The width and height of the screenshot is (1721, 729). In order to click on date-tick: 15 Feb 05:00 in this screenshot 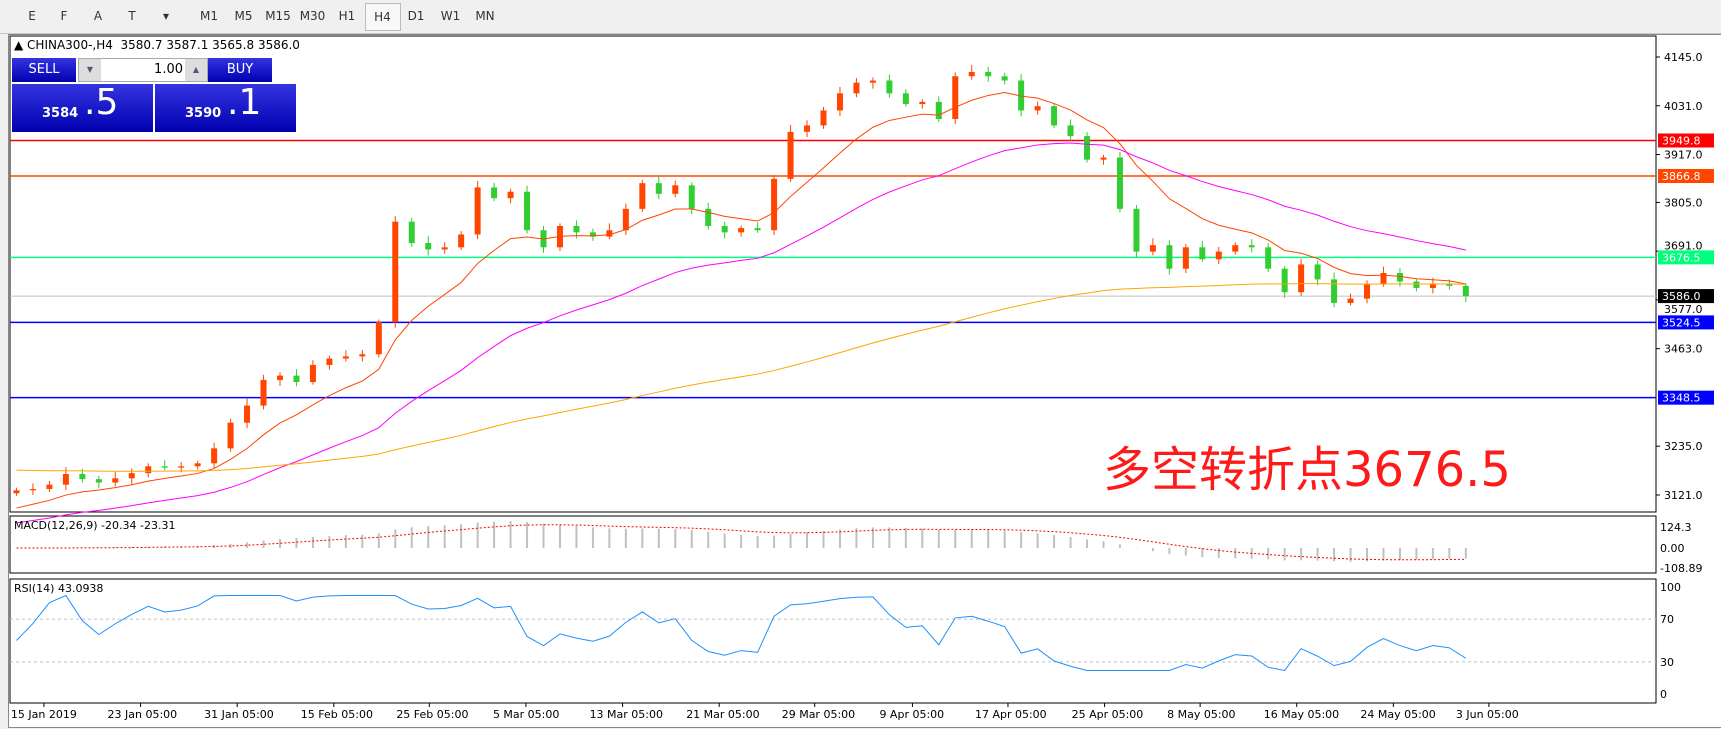, I will do `click(337, 714)`.